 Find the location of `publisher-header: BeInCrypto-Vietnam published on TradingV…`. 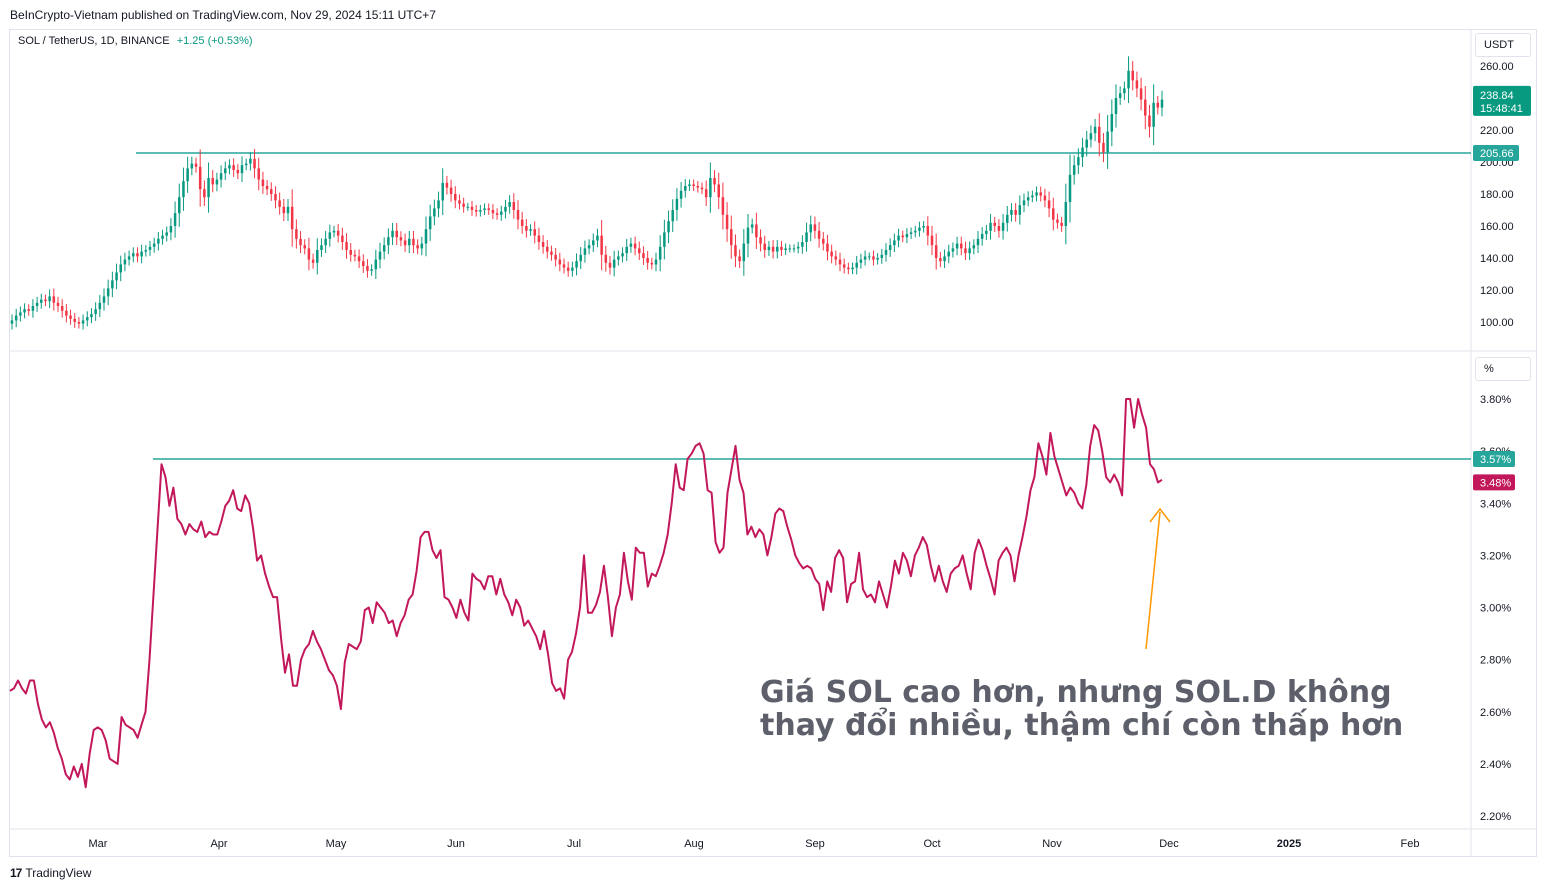

publisher-header: BeInCrypto-Vietnam published on TradingV… is located at coordinates (223, 15).